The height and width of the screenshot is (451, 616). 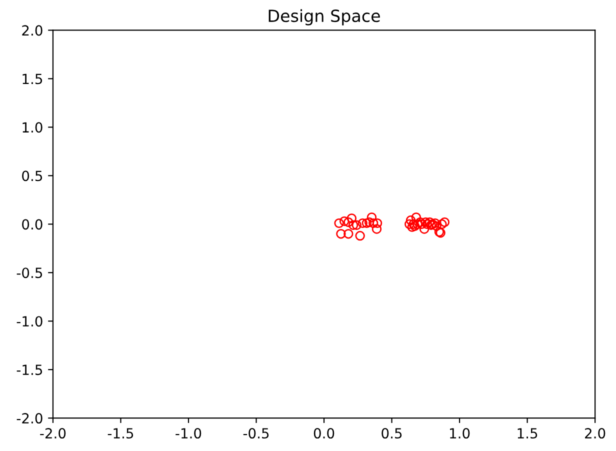 What do you see at coordinates (392, 433) in the screenshot?
I see `x-tick-label: 0.5` at bounding box center [392, 433].